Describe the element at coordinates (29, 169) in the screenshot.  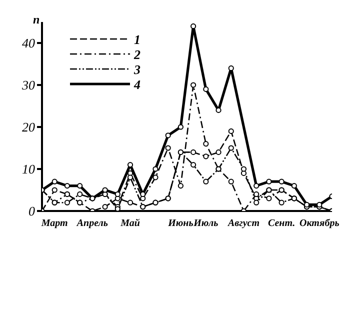
I see `y-tick-label: 10` at that location.